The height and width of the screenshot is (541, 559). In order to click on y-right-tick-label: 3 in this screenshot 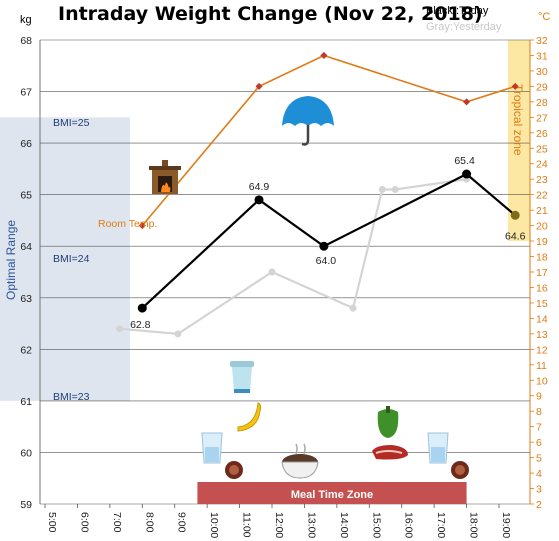, I will do `click(539, 490)`.